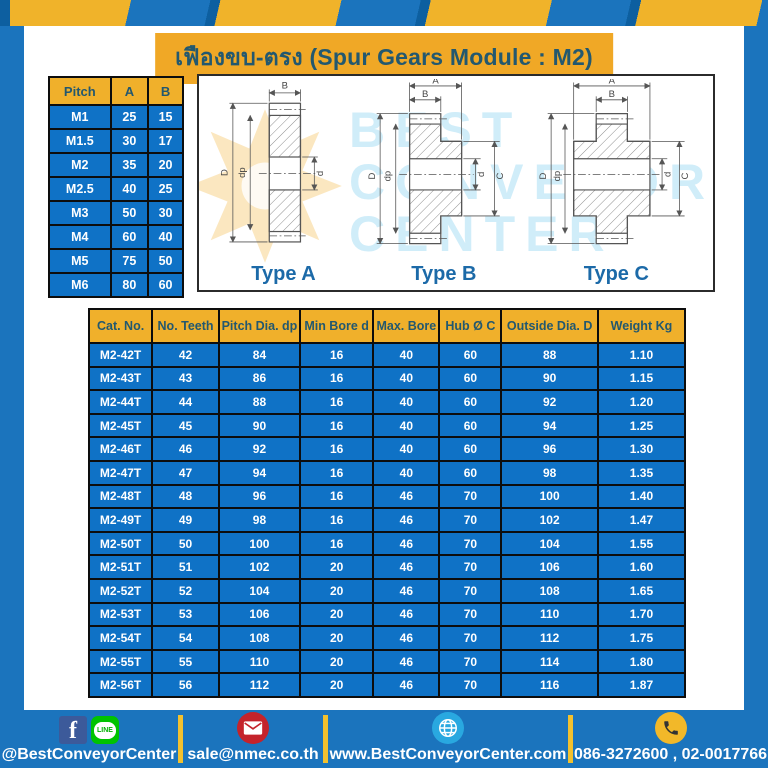 The width and height of the screenshot is (768, 768). What do you see at coordinates (165, 261) in the screenshot?
I see `pitch-table-cell: 50` at bounding box center [165, 261].